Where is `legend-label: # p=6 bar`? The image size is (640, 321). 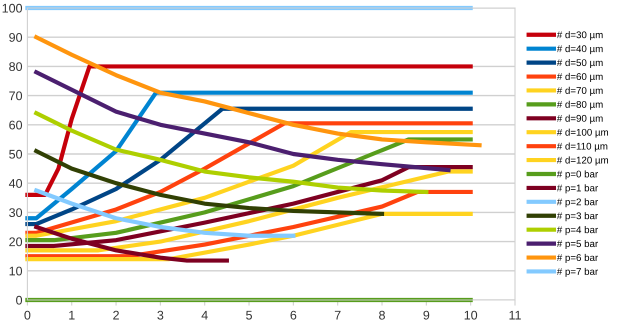
legend-label: # p=6 bar is located at coordinates (577, 258).